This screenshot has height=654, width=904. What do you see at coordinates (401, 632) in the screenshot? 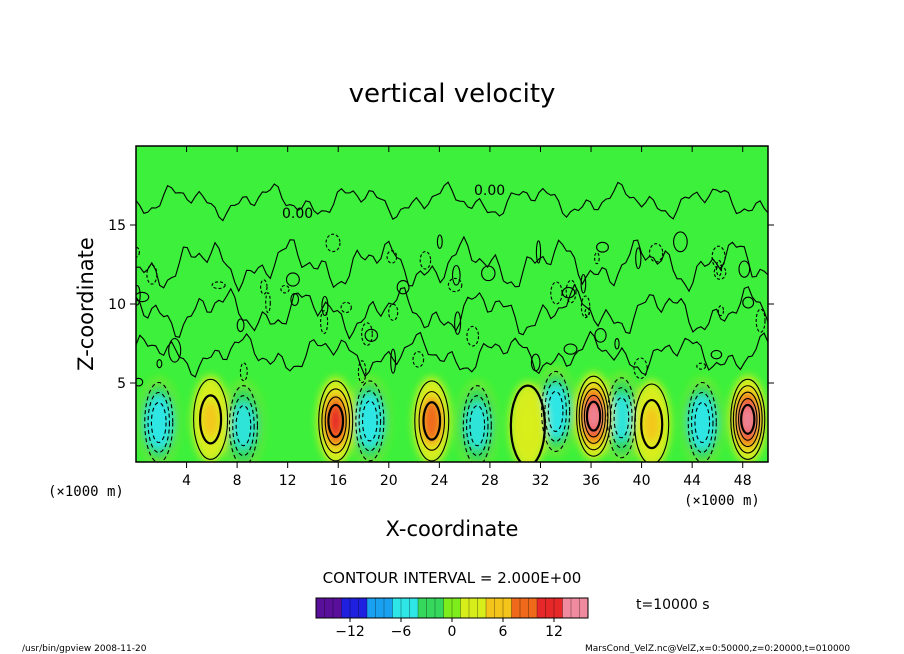
I see `colorbar-tick-label-1: −6` at bounding box center [401, 632].